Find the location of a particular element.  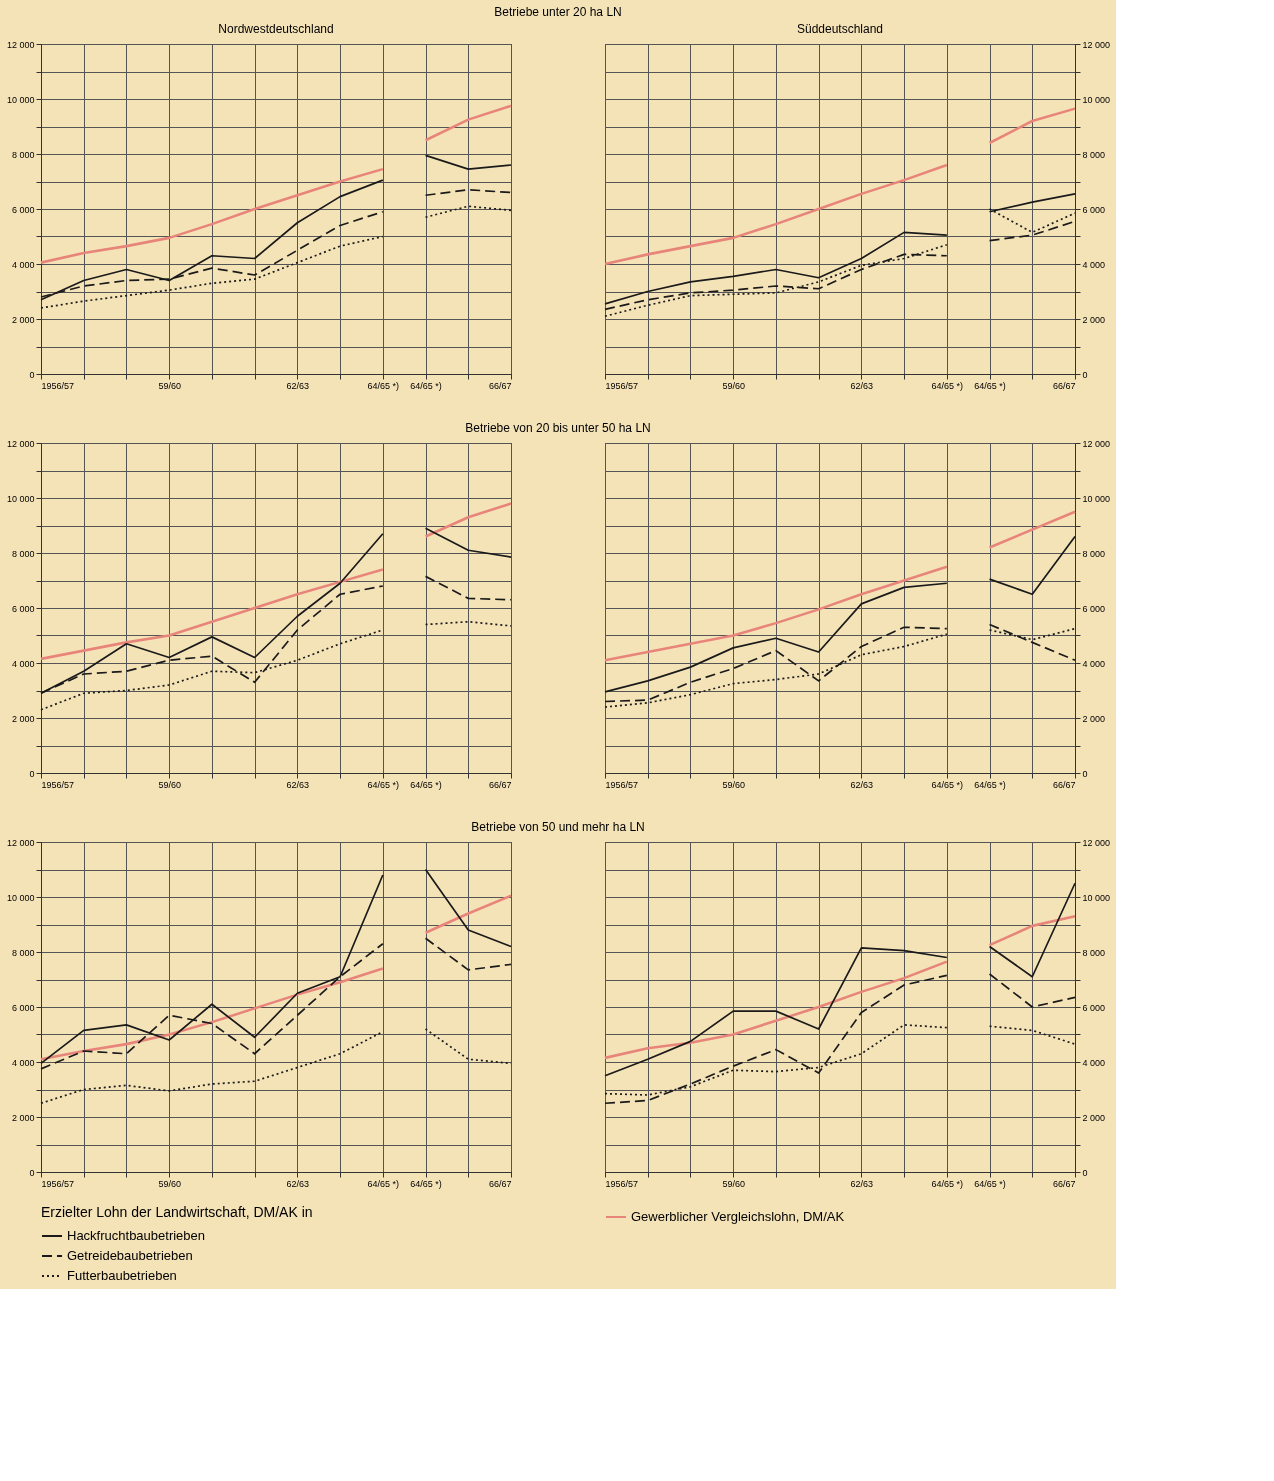

text: Betriebe von 20 bis unter 50 ha LN is located at coordinates (558, 427).